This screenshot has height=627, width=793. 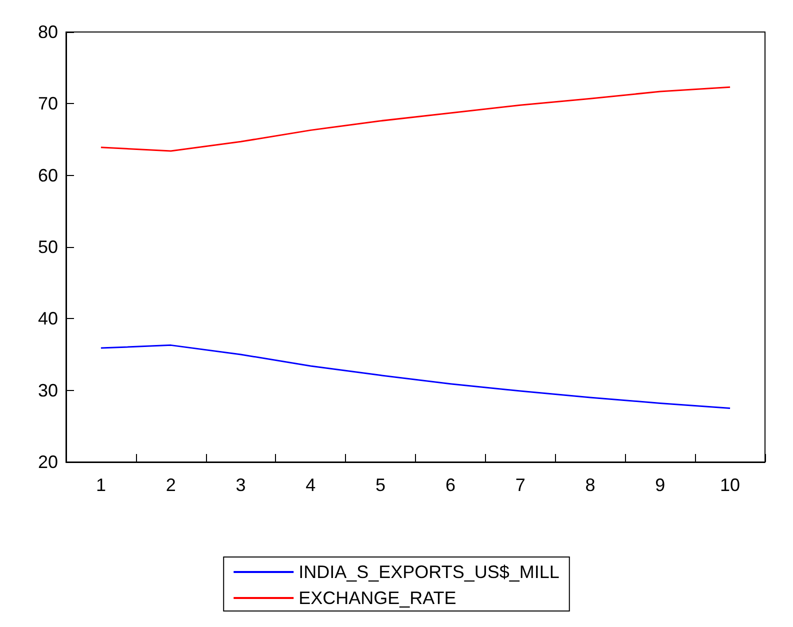 What do you see at coordinates (660, 485) in the screenshot?
I see `x-tick-label: 9` at bounding box center [660, 485].